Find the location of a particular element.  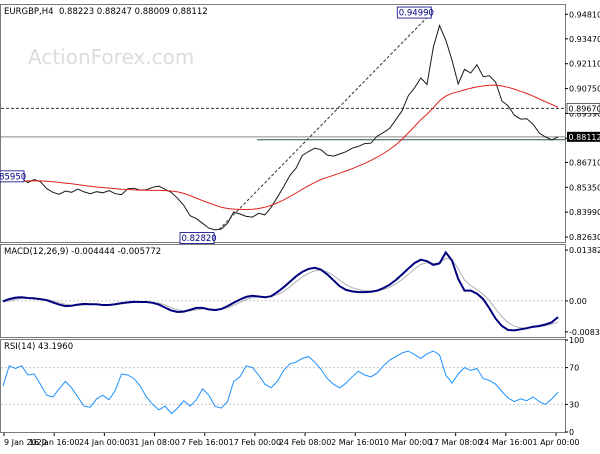

rsi-tick-label: 0 is located at coordinates (571, 432).